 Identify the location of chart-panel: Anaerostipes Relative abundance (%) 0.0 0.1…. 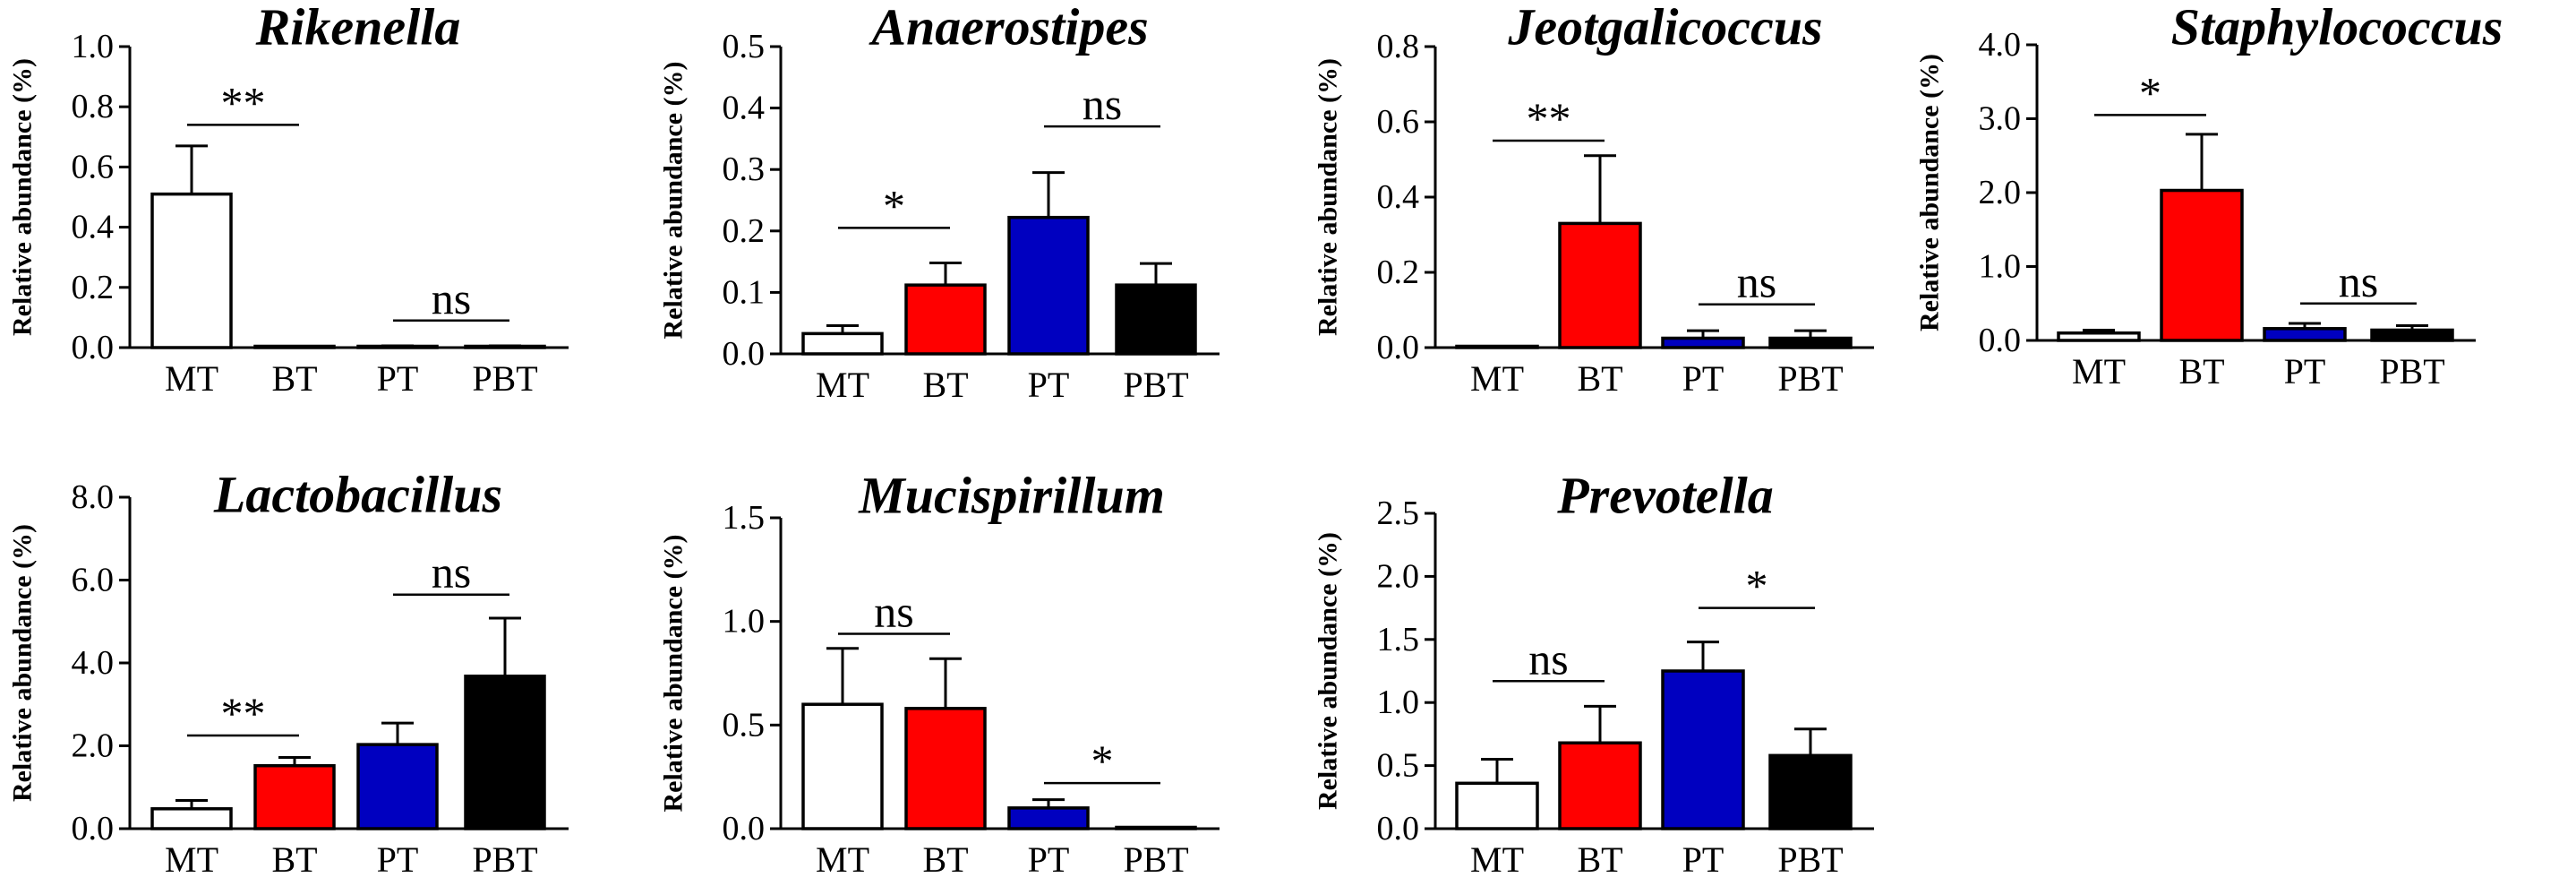
(940, 202).